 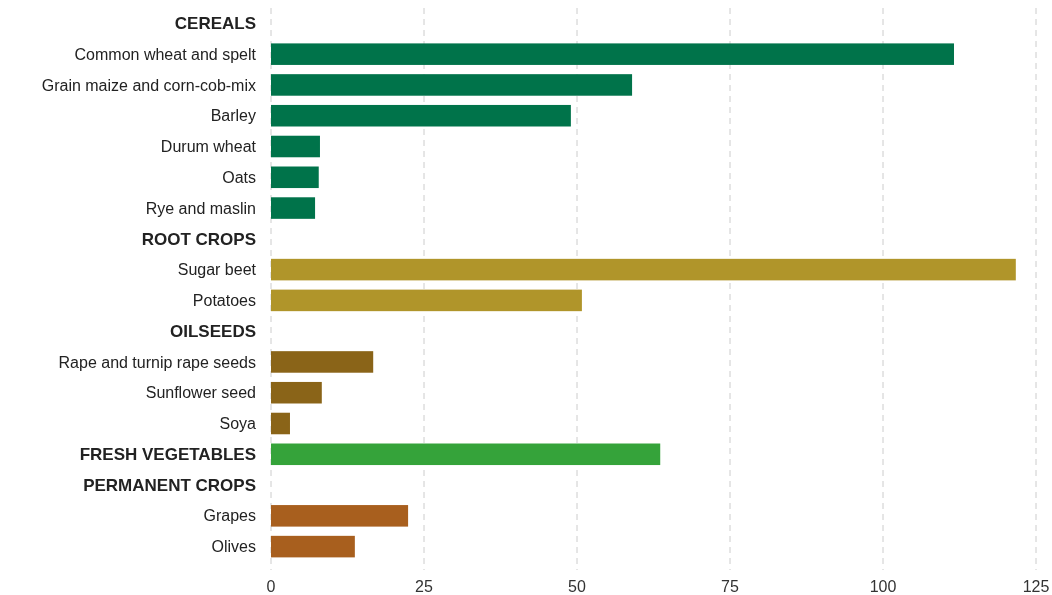 I want to click on y-tick-label: Rape and turnip rape seeds, so click(x=157, y=362).